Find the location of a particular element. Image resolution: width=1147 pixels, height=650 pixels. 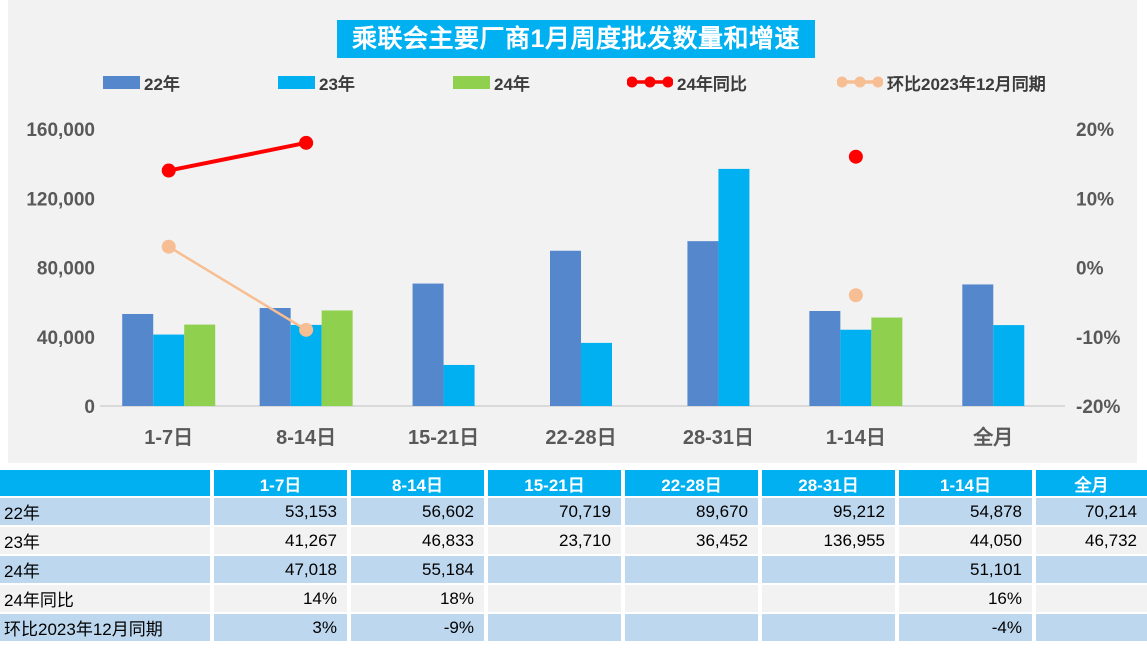

point-环比2023年12月同期-1-14日 is located at coordinates (855, 295).